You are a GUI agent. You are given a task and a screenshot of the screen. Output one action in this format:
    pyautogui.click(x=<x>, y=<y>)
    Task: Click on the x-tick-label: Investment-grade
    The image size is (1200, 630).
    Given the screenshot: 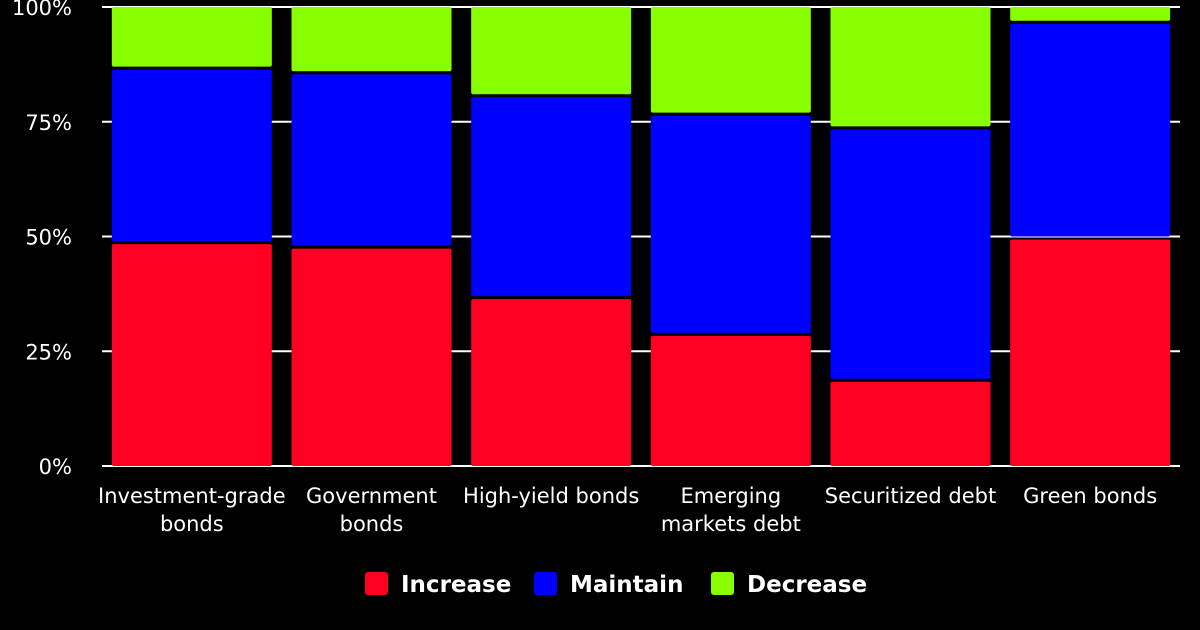 What is the action you would take?
    pyautogui.click(x=192, y=496)
    